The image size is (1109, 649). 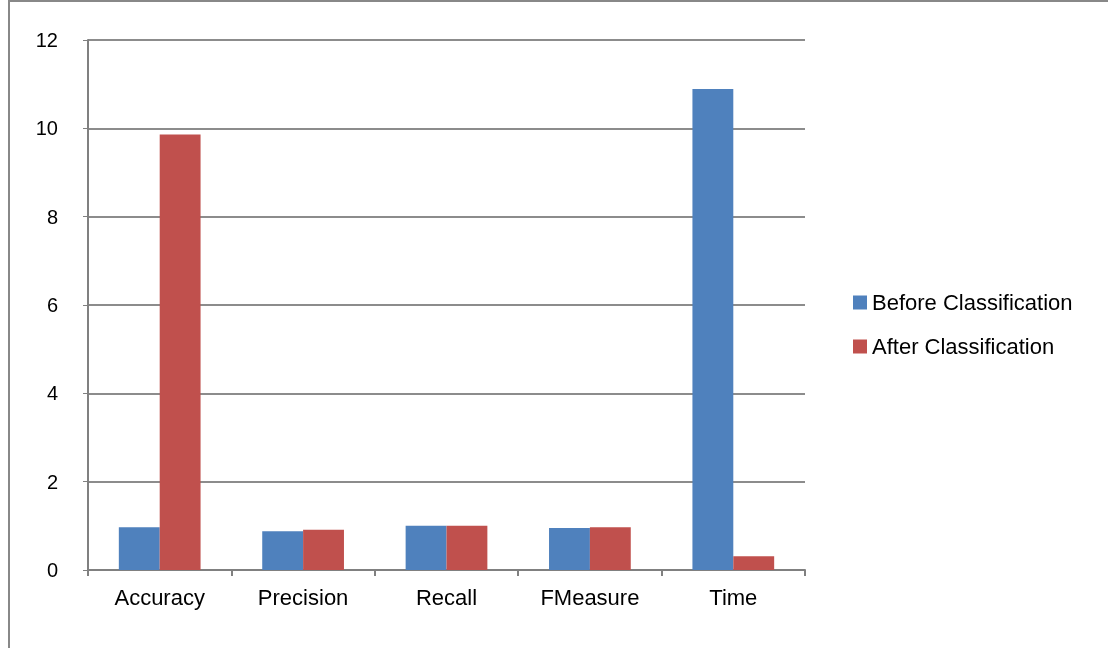 What do you see at coordinates (52, 481) in the screenshot?
I see `y-tick-label: 2` at bounding box center [52, 481].